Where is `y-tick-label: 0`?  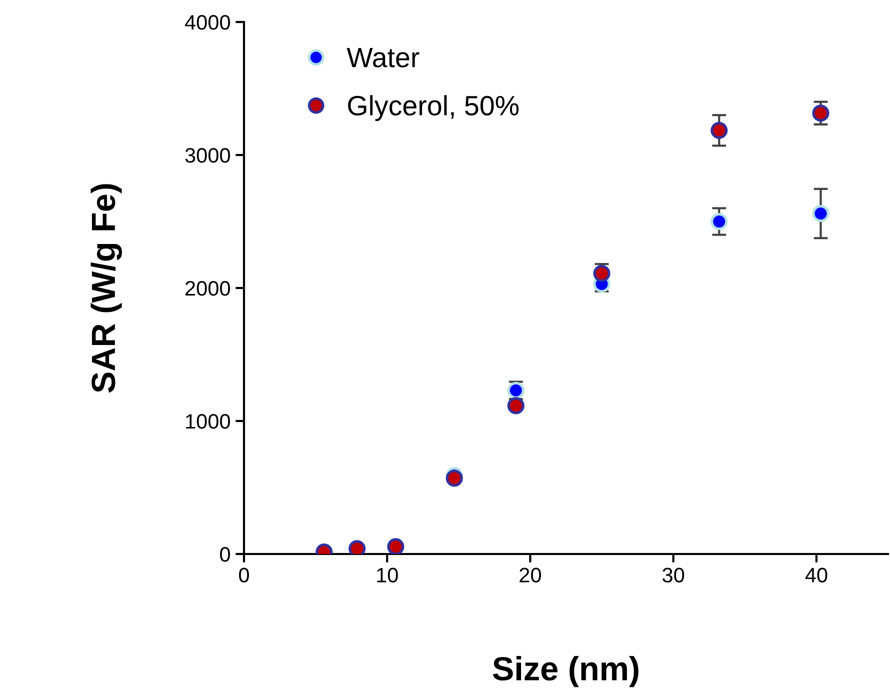
y-tick-label: 0 is located at coordinates (225, 554).